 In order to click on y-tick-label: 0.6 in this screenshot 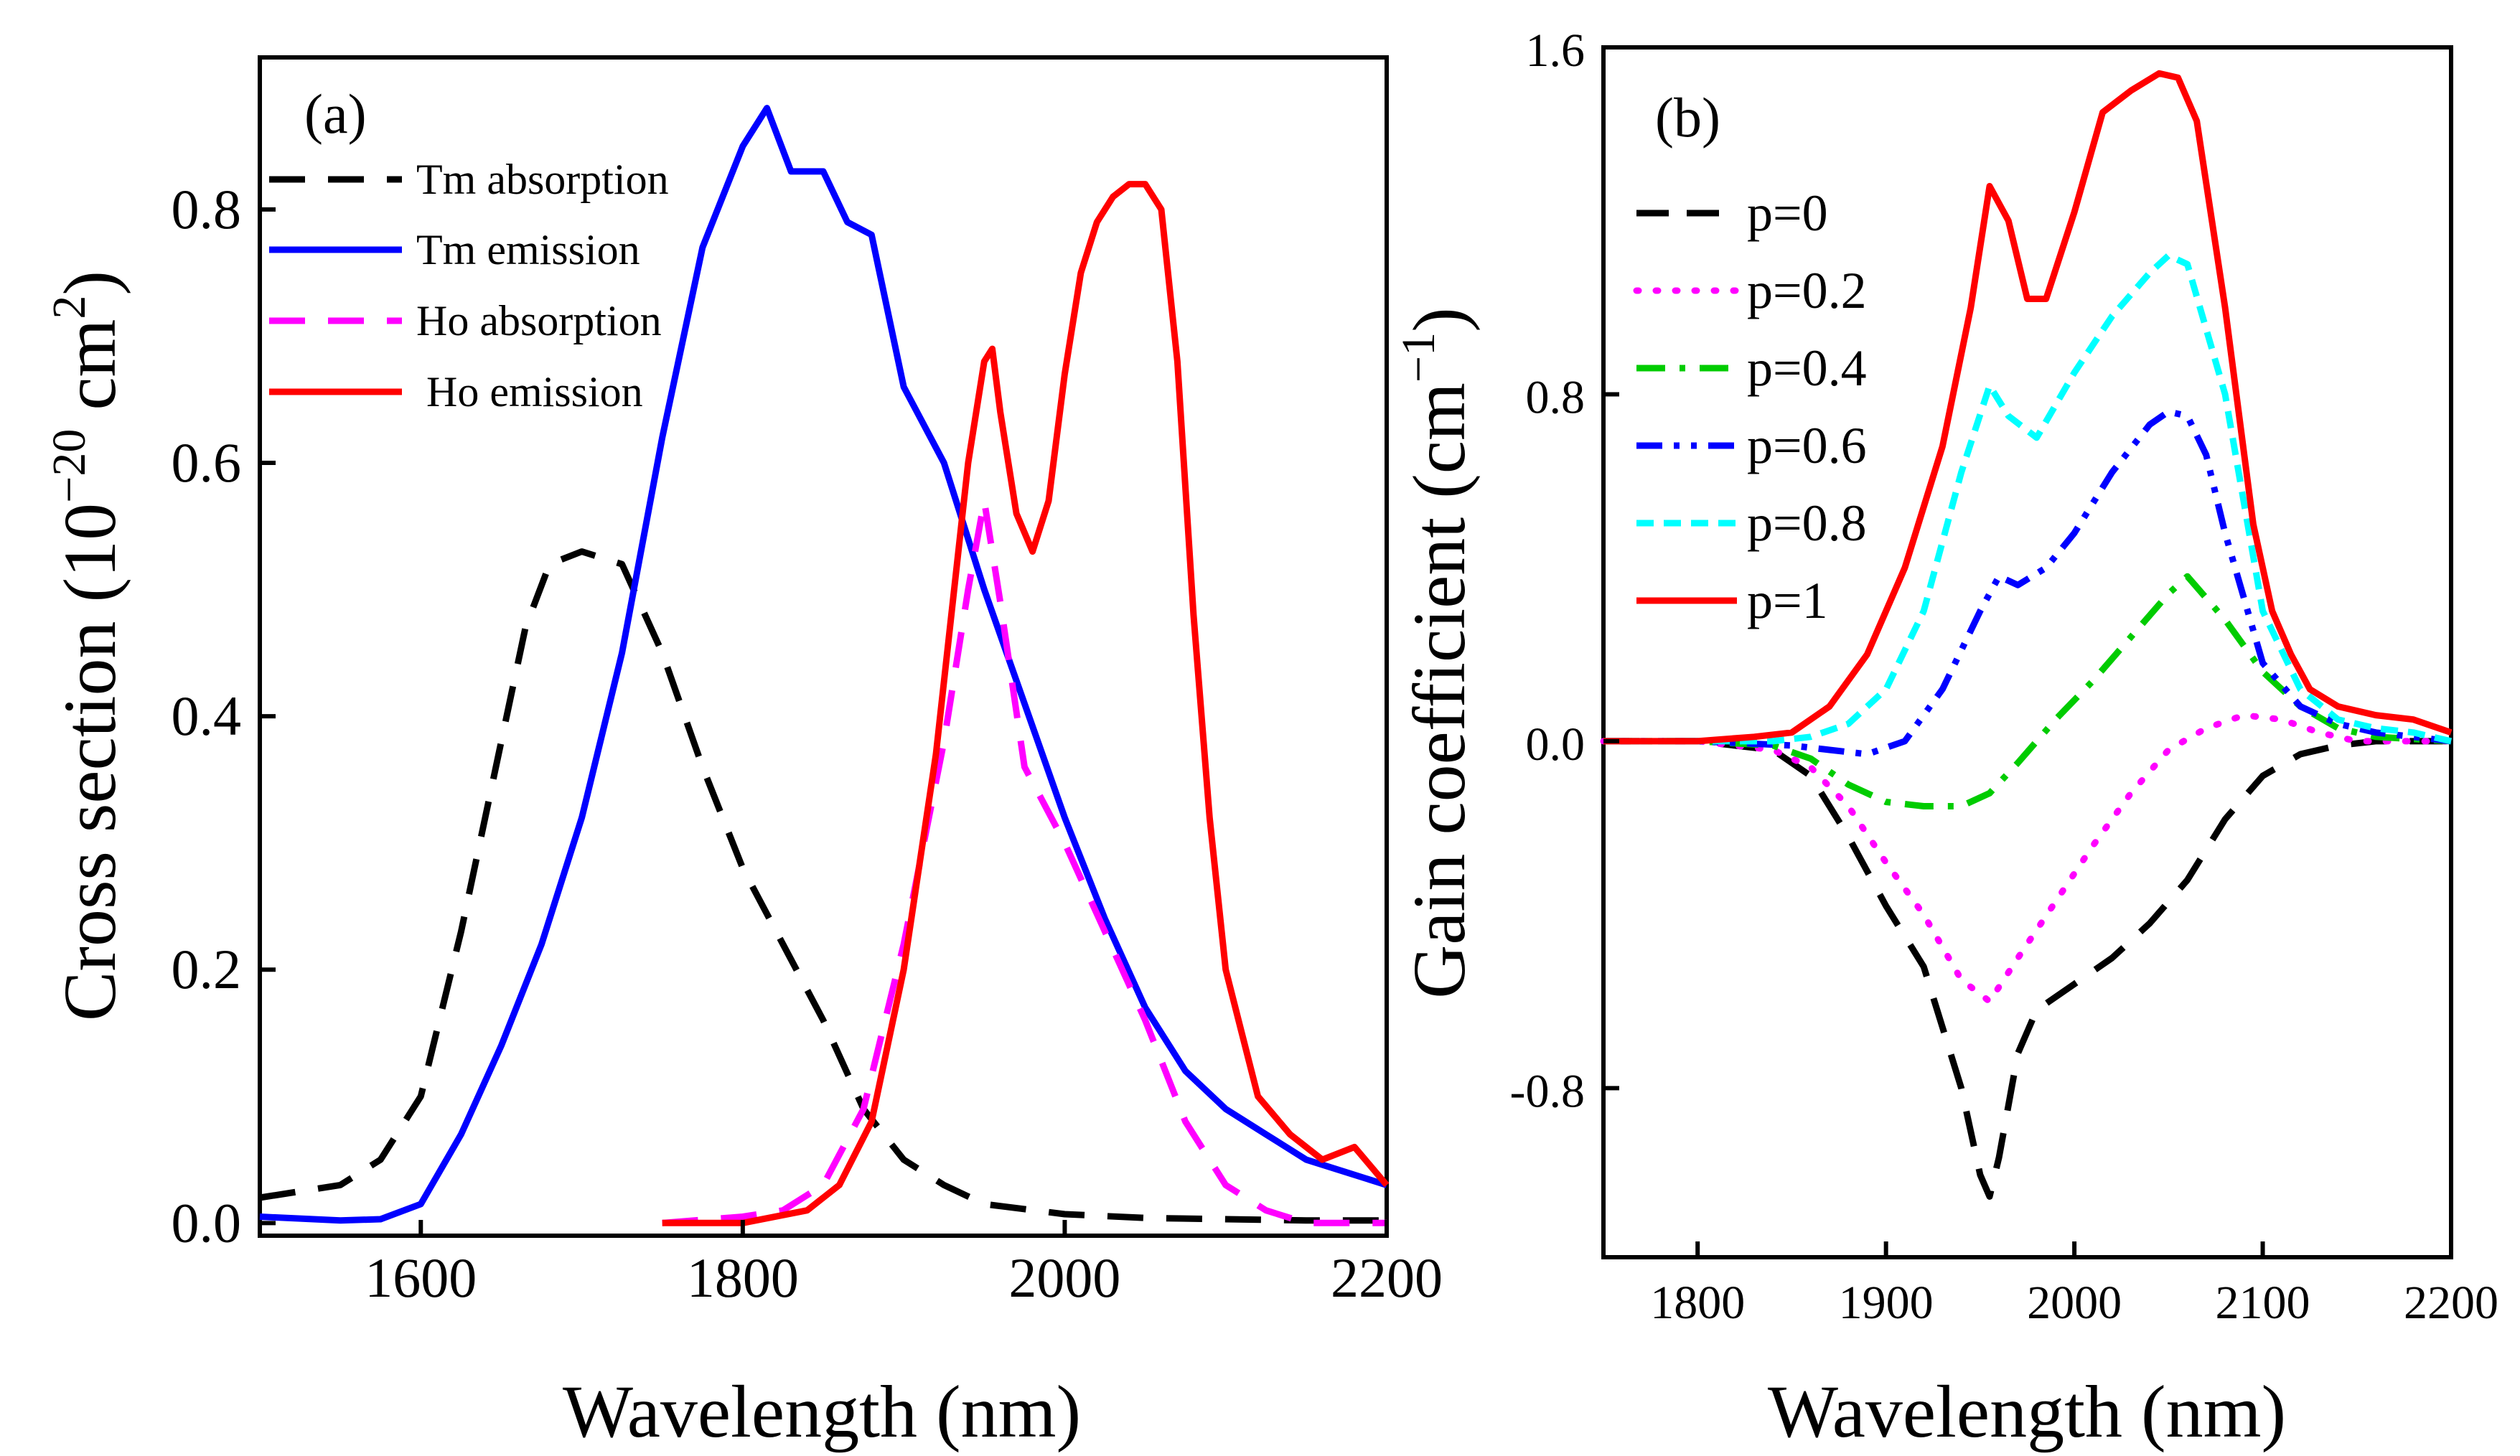, I will do `click(207, 462)`.